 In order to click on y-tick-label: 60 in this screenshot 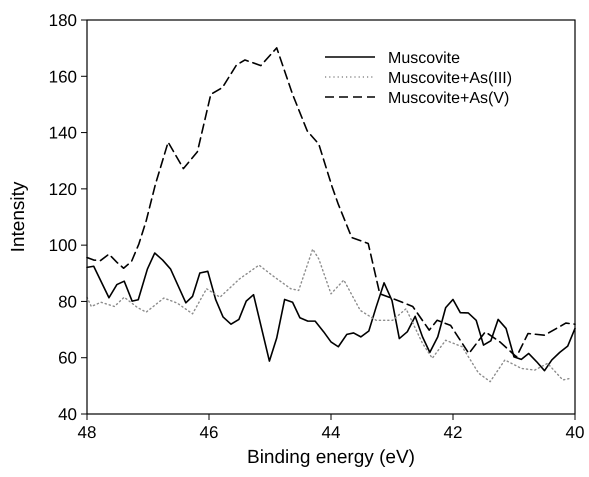, I will do `click(67, 358)`.